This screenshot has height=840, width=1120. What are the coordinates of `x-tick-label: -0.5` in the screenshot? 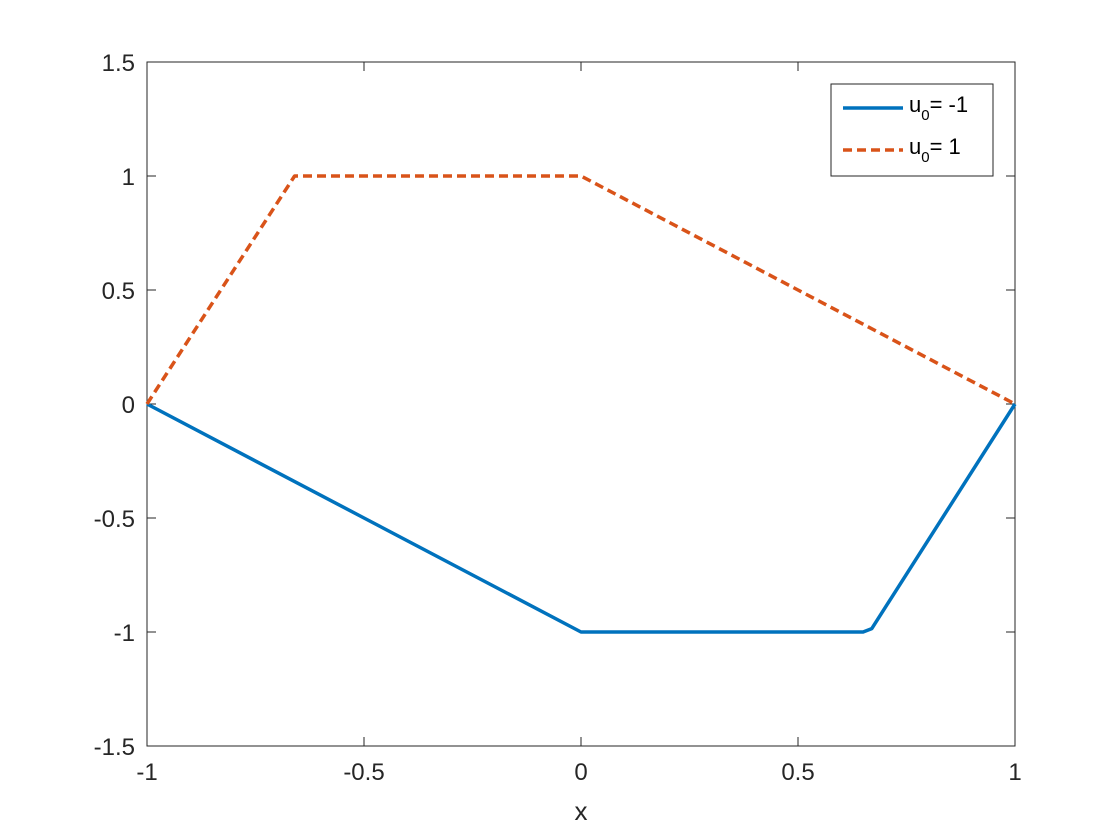 It's located at (363, 772).